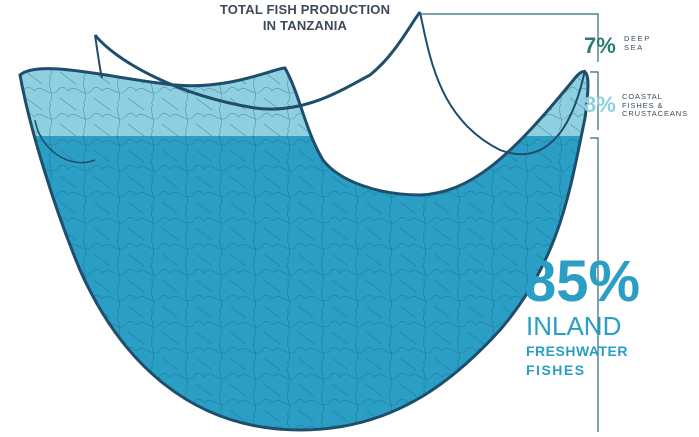  What do you see at coordinates (305, 25) in the screenshot?
I see `chart-title-line2: IN TANZANIA` at bounding box center [305, 25].